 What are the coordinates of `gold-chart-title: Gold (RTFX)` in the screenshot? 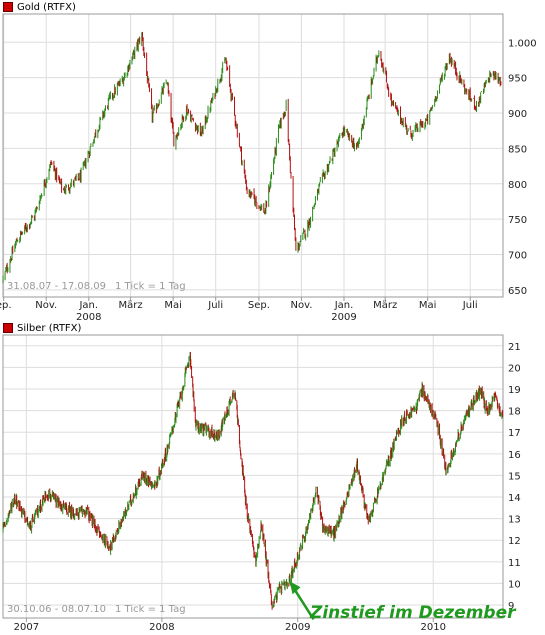 It's located at (46, 7).